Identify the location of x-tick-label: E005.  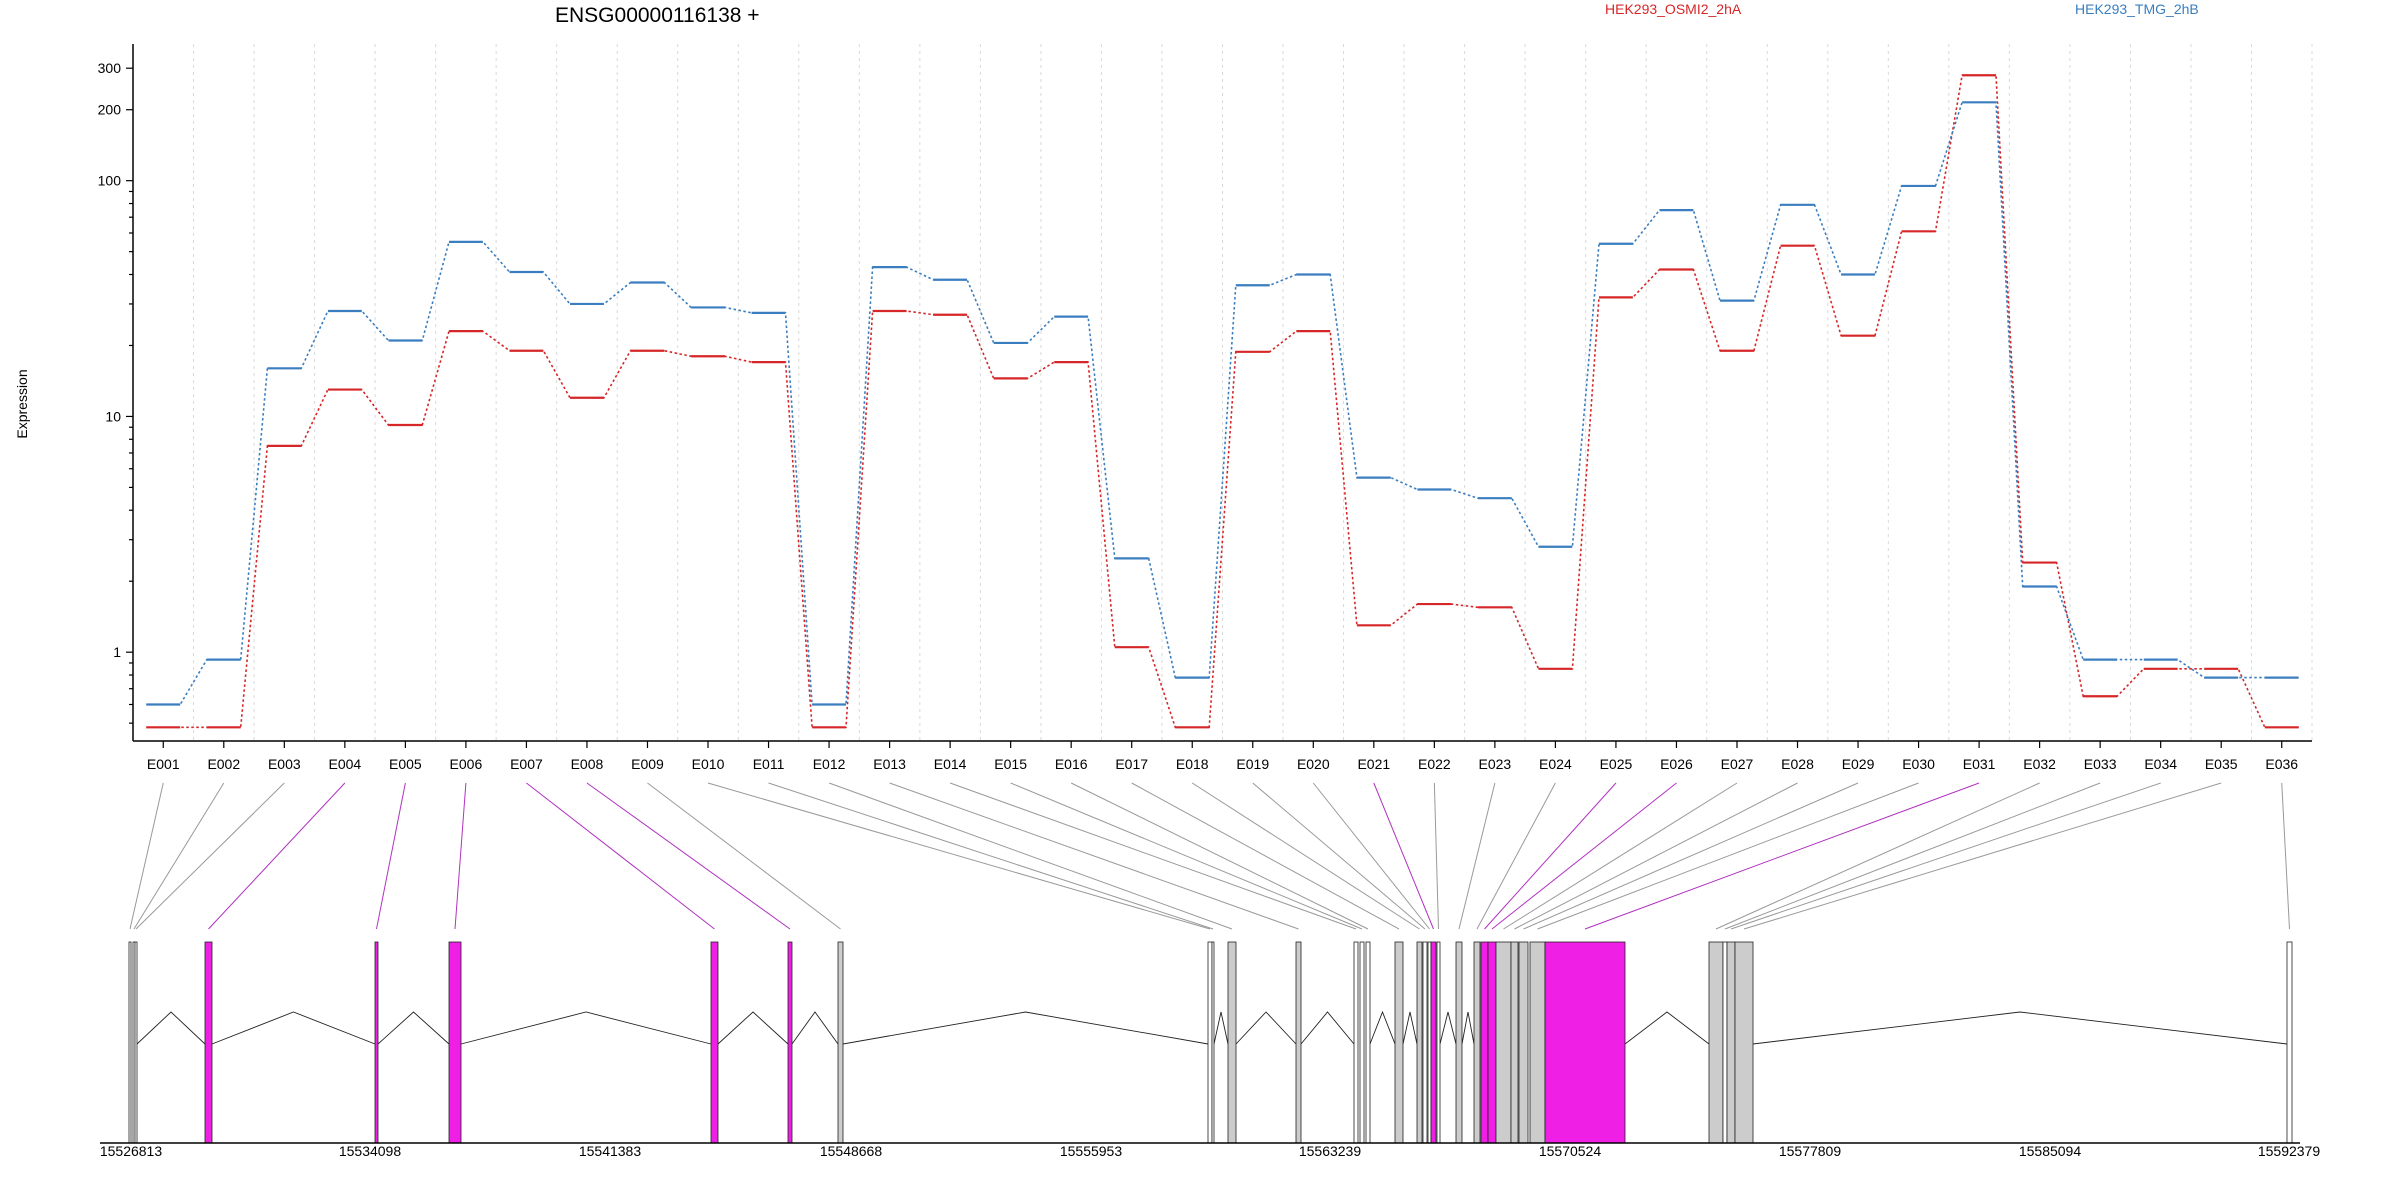
(405, 764).